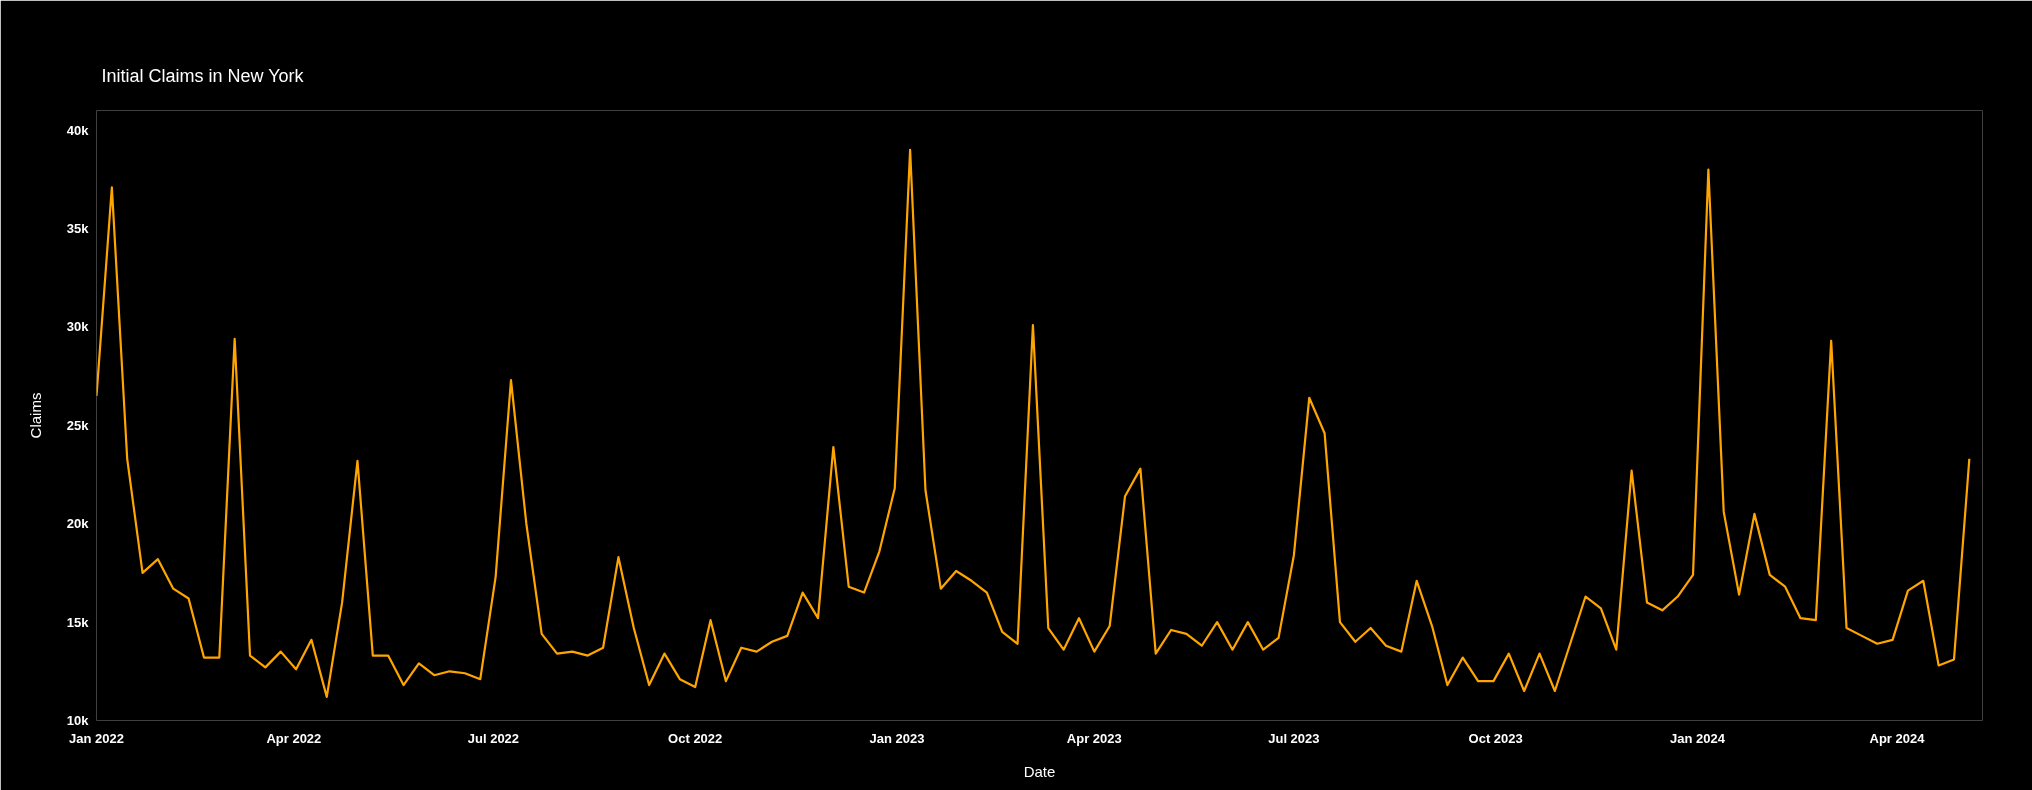  I want to click on x-tick-label: Jul 2023, so click(1294, 738).